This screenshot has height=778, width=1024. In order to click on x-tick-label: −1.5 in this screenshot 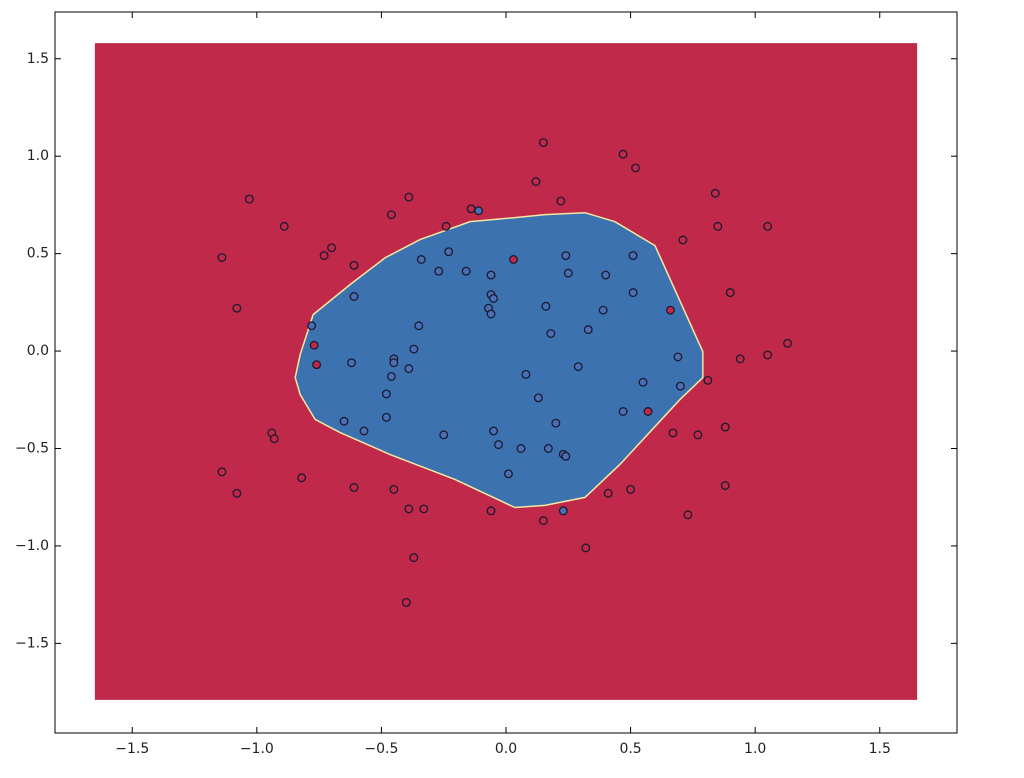, I will do `click(132, 749)`.